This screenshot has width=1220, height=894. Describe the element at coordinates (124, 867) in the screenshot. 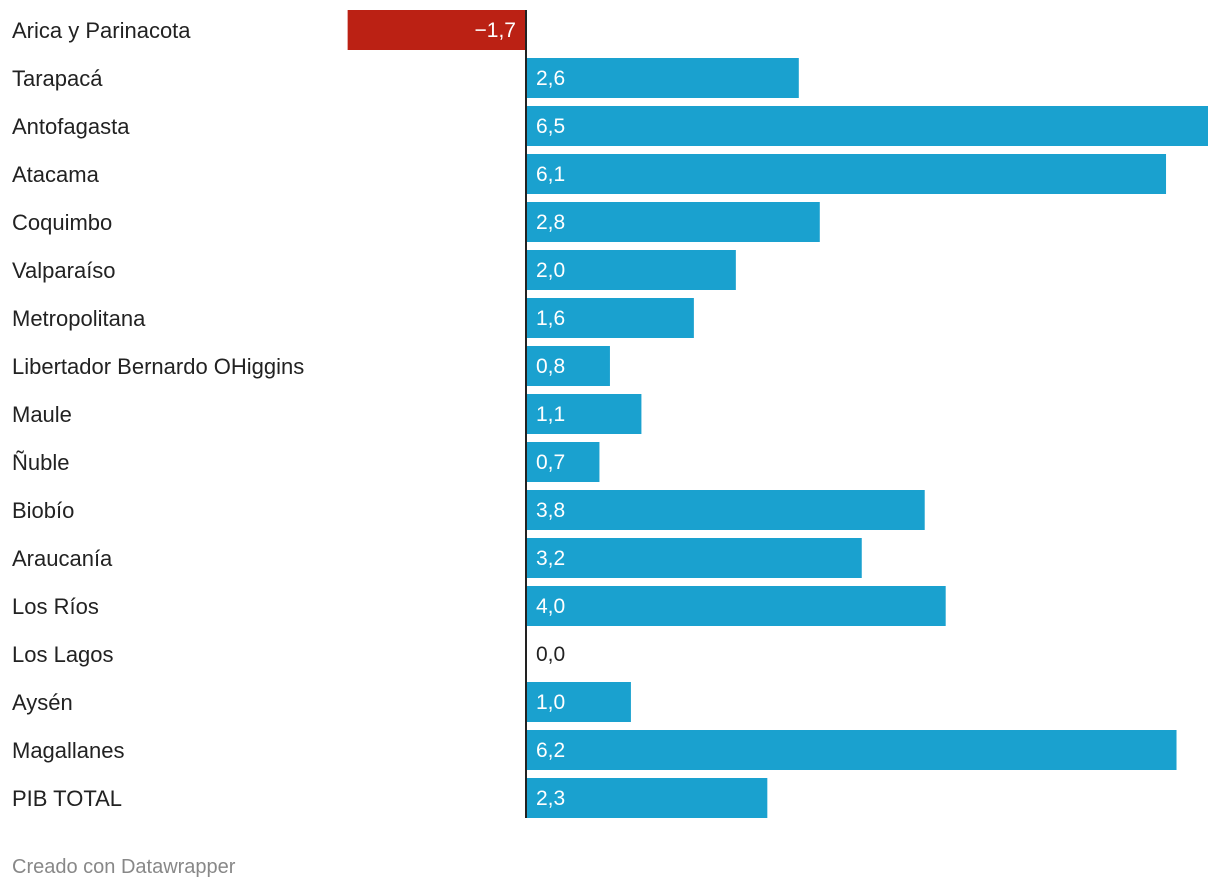

I see `datawrapper-credit: Creado con Datawrapper` at that location.